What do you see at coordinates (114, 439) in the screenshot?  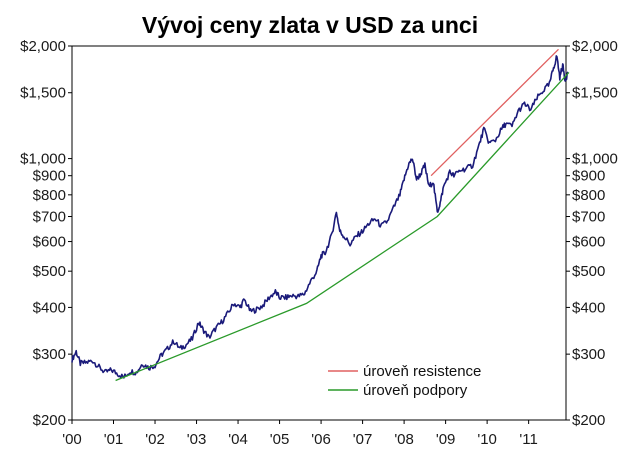 I see `x-tick-label: '01` at bounding box center [114, 439].